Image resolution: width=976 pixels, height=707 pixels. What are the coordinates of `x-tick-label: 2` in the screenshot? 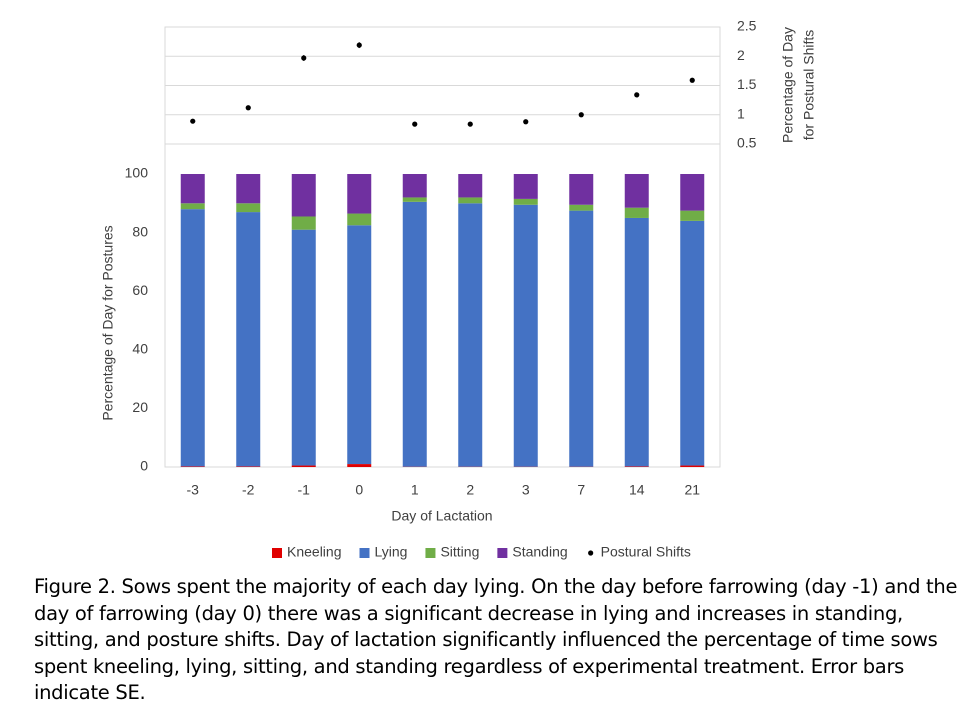 It's located at (470, 490).